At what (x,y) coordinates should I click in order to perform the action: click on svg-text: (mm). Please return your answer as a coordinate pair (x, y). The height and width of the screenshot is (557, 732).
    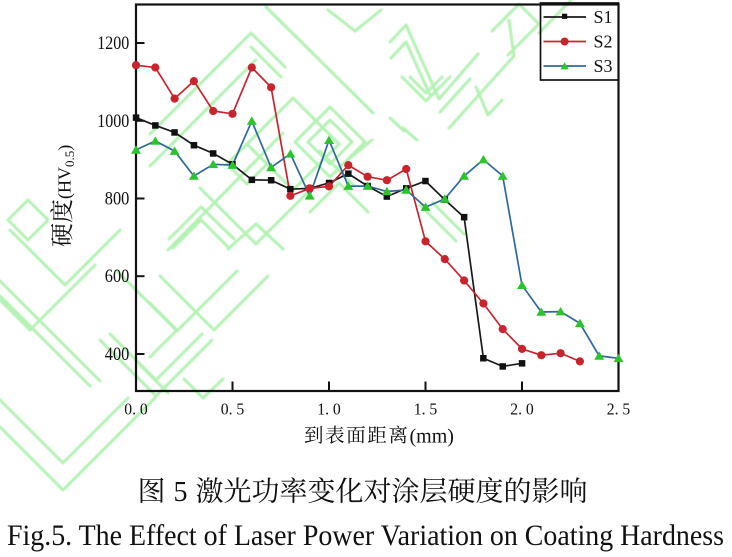
    Looking at the image, I should click on (432, 437).